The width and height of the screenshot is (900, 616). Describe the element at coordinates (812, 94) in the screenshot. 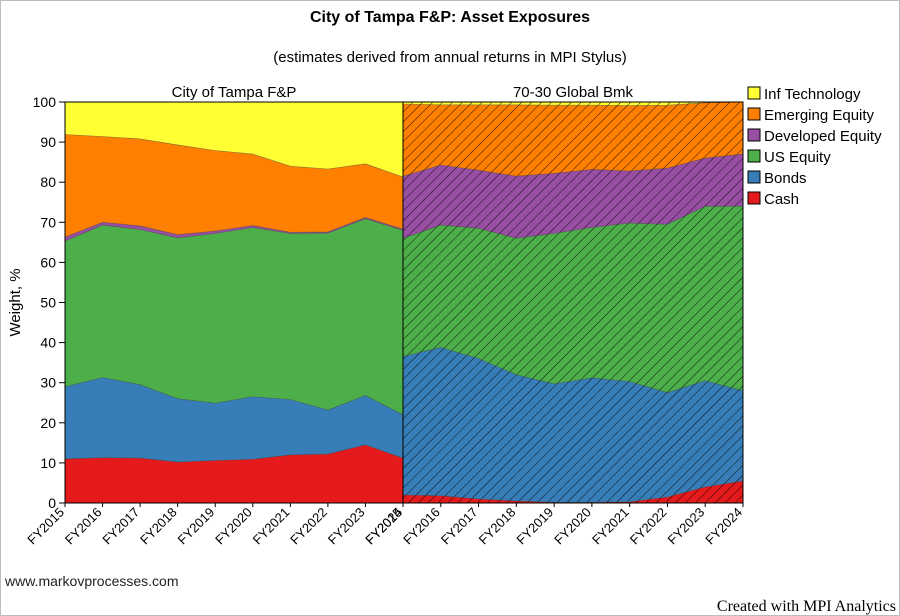

I see `legend-label: Inf Technology` at that location.